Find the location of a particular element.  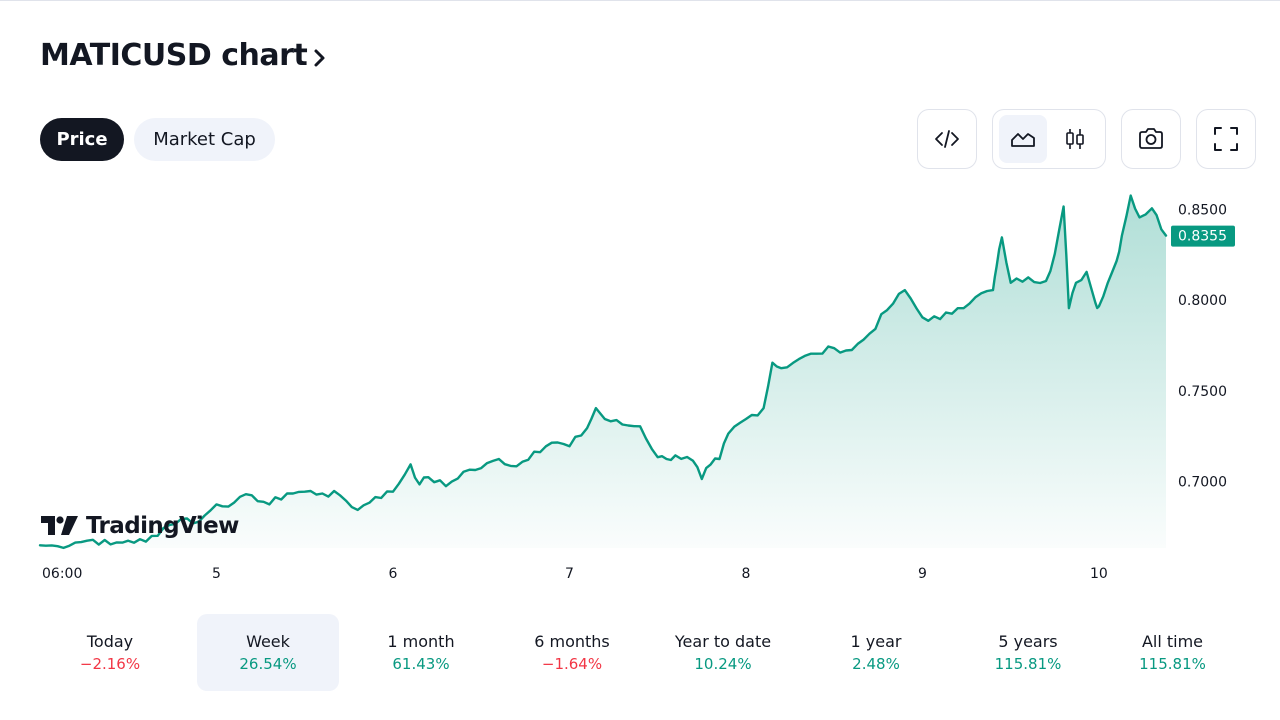

perf-tab-5-years: 5 years 115.81% is located at coordinates (1028, 652).